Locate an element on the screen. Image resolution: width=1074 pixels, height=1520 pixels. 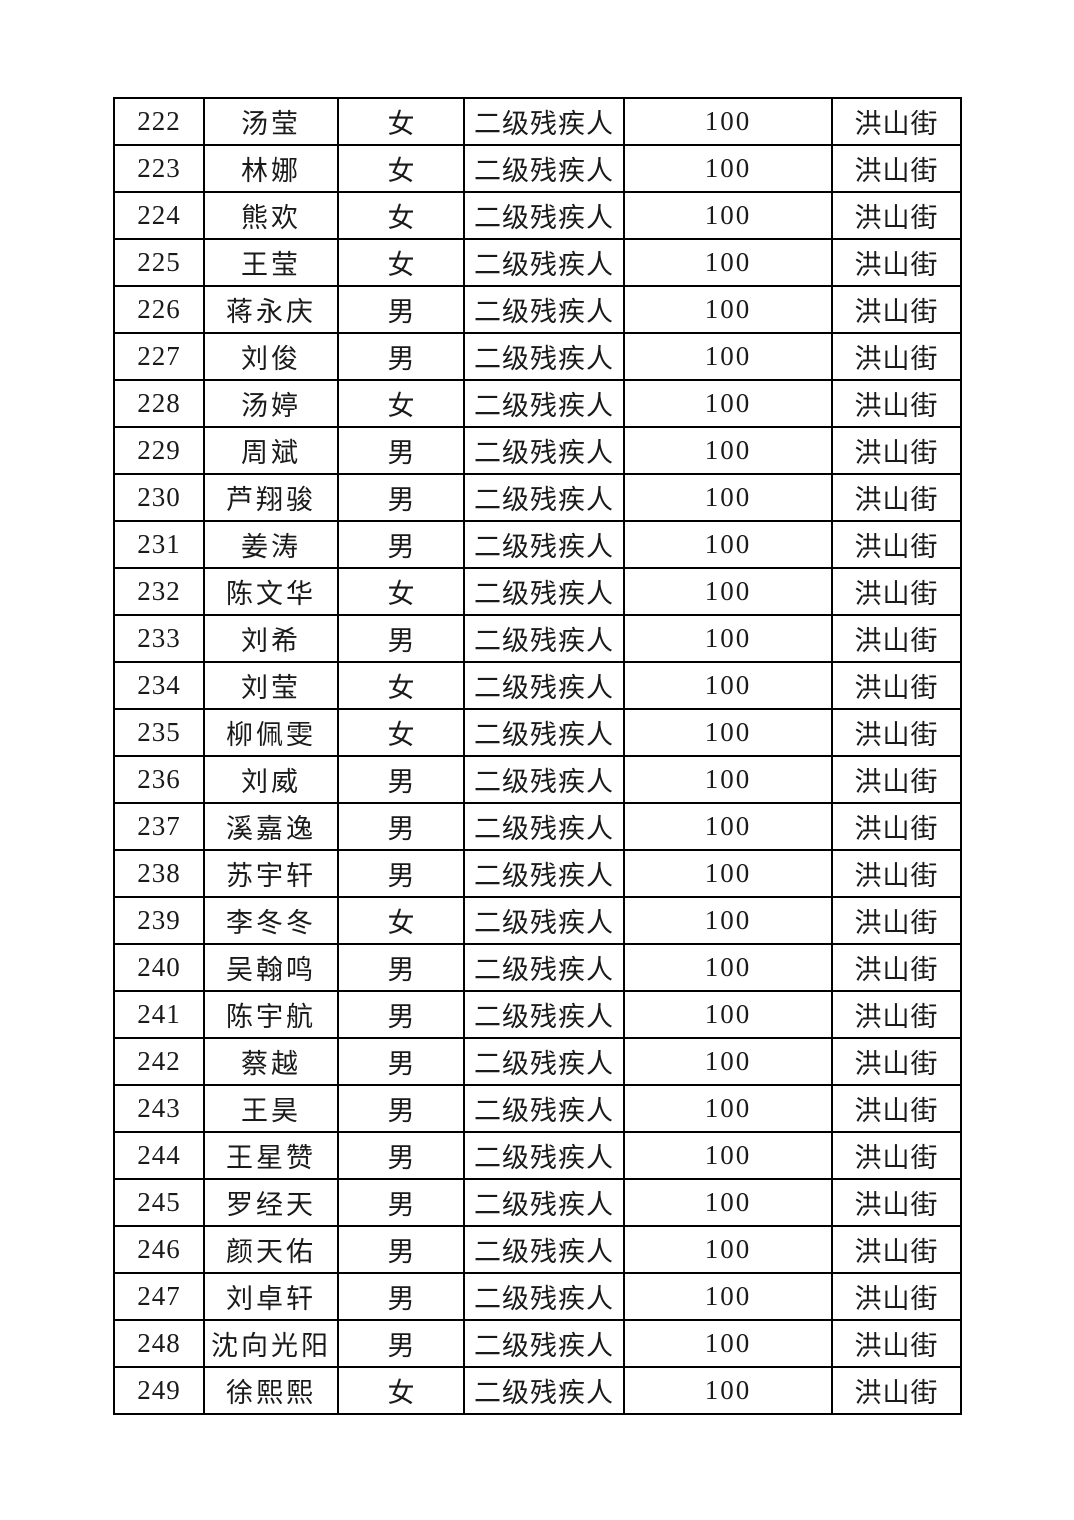
person-name-cell: 刘莹 is located at coordinates (271, 685).